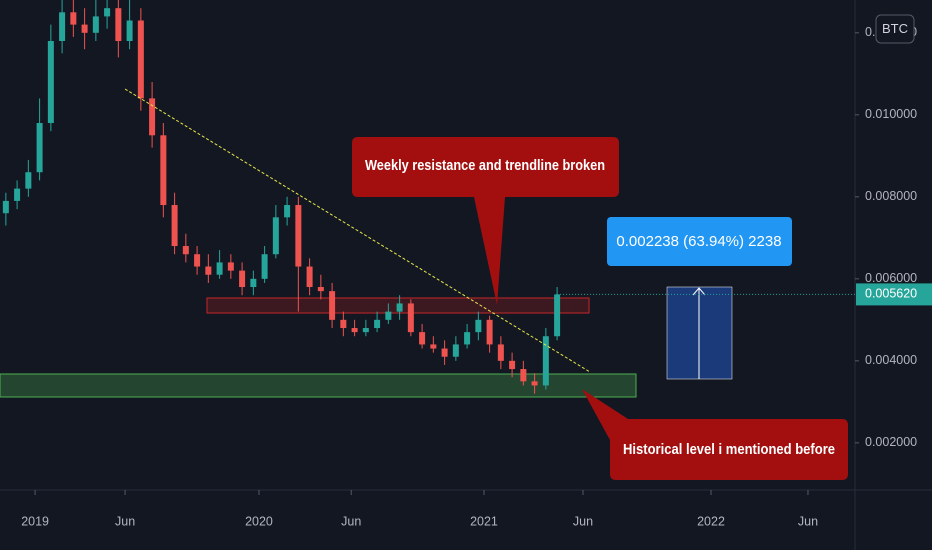  I want to click on measure-arrowhead, so click(699, 291).